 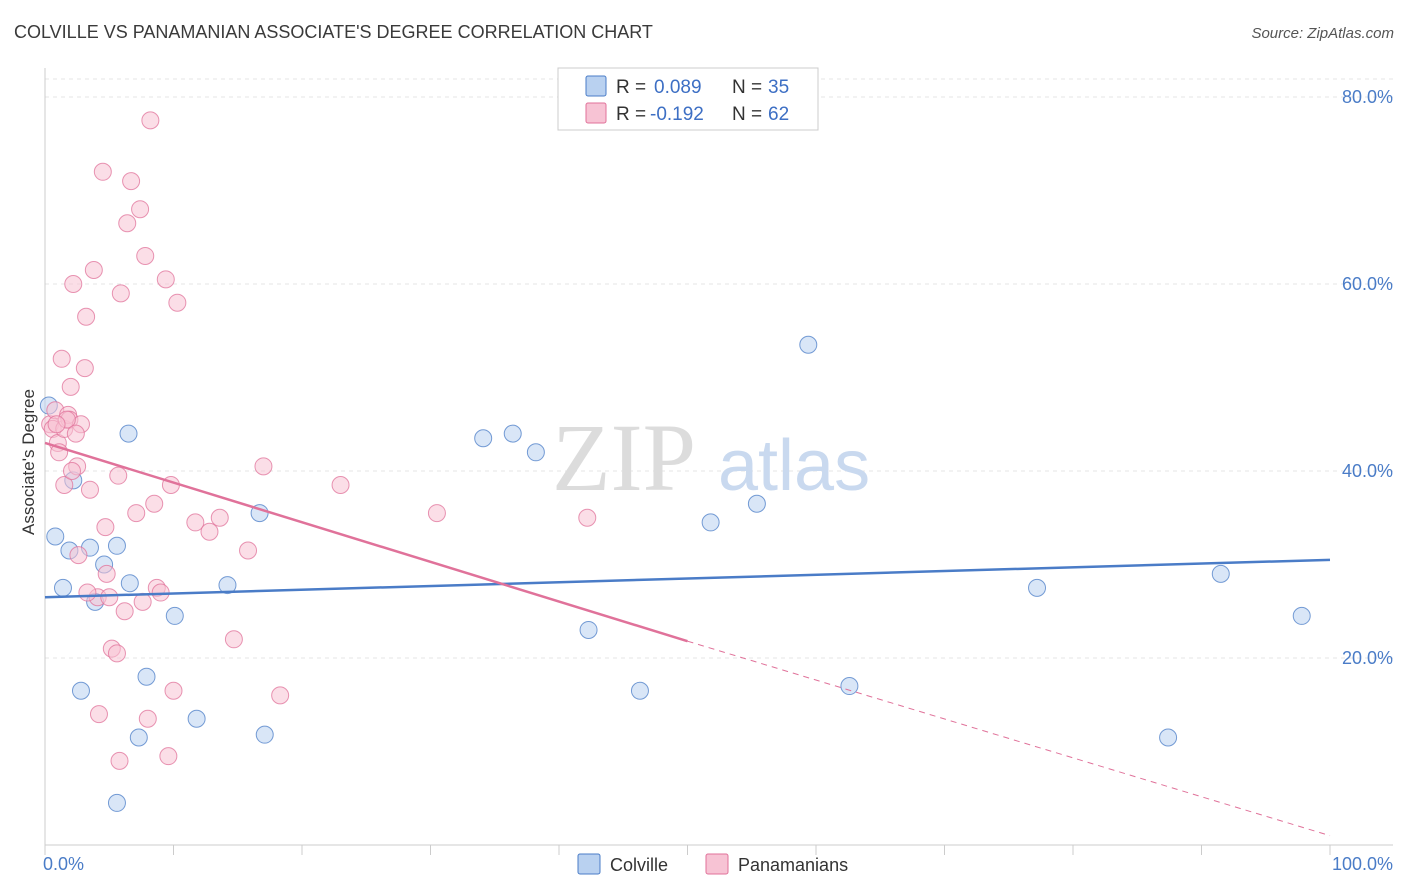 I want to click on series-legend-swatch-colville, so click(x=589, y=864).